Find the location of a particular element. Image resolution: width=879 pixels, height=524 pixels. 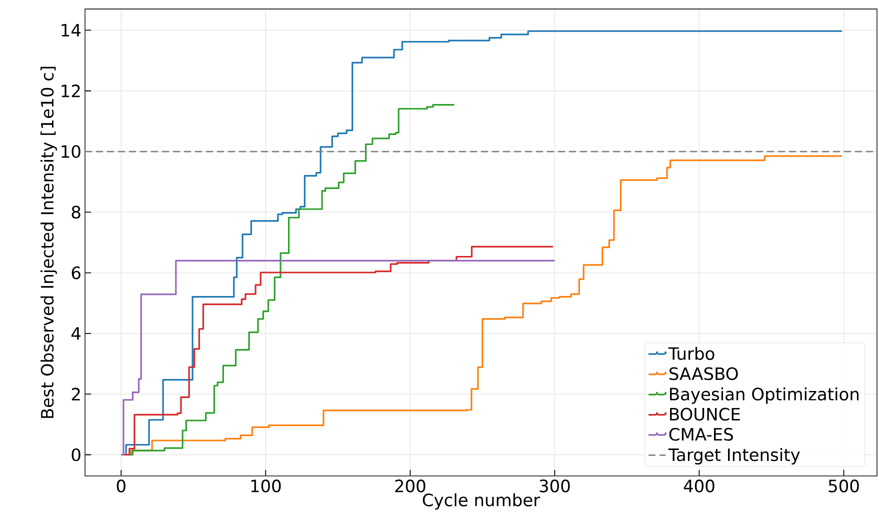

legend-label: Target Intensity is located at coordinates (734, 456).